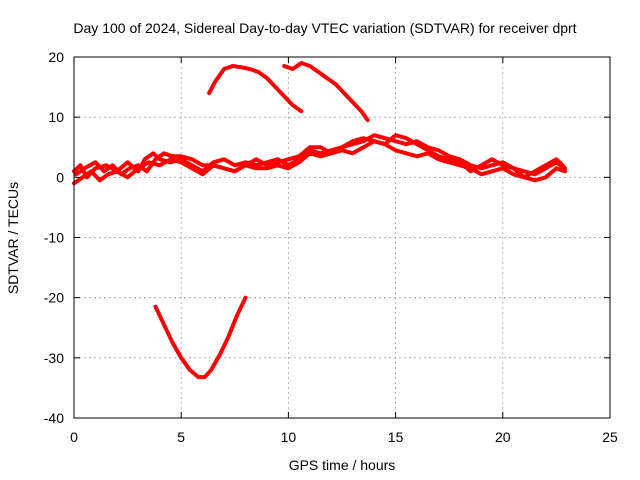 The width and height of the screenshot is (640, 480). What do you see at coordinates (74, 437) in the screenshot?
I see `x-tick-label: 0` at bounding box center [74, 437].